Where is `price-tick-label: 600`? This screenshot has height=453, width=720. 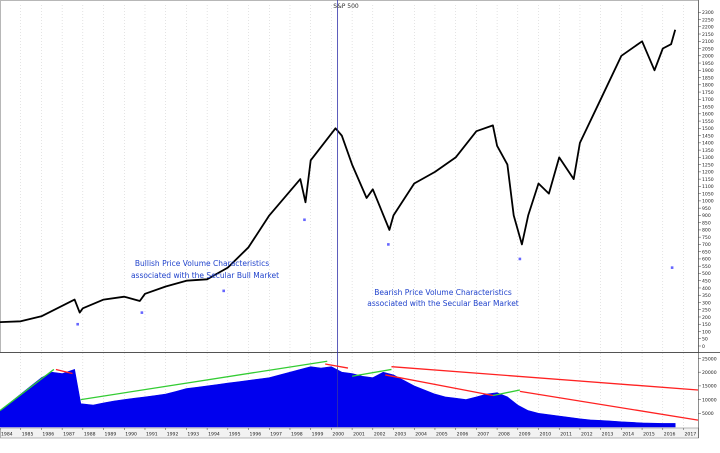 price-tick-label: 600 is located at coordinates (706, 260).